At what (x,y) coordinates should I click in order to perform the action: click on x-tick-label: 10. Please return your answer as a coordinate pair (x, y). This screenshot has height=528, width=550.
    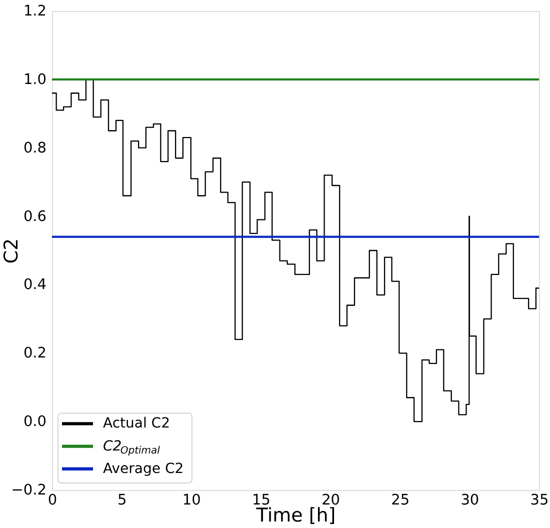
    Looking at the image, I should click on (191, 500).